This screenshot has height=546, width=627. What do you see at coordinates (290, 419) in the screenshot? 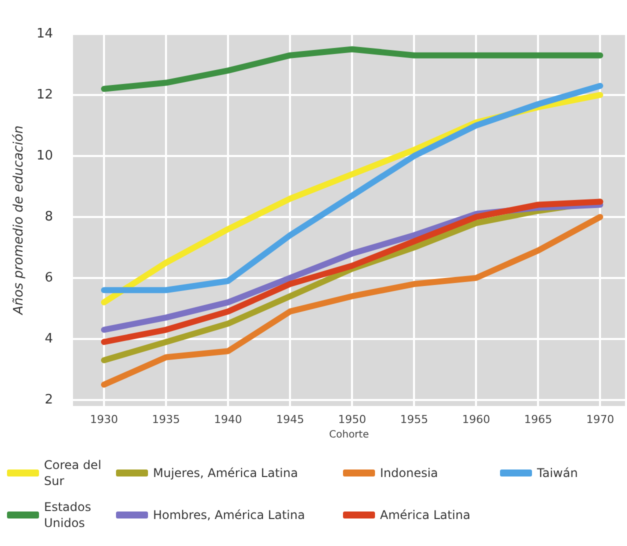
I see `x-tick-label: 1945` at bounding box center [290, 419].